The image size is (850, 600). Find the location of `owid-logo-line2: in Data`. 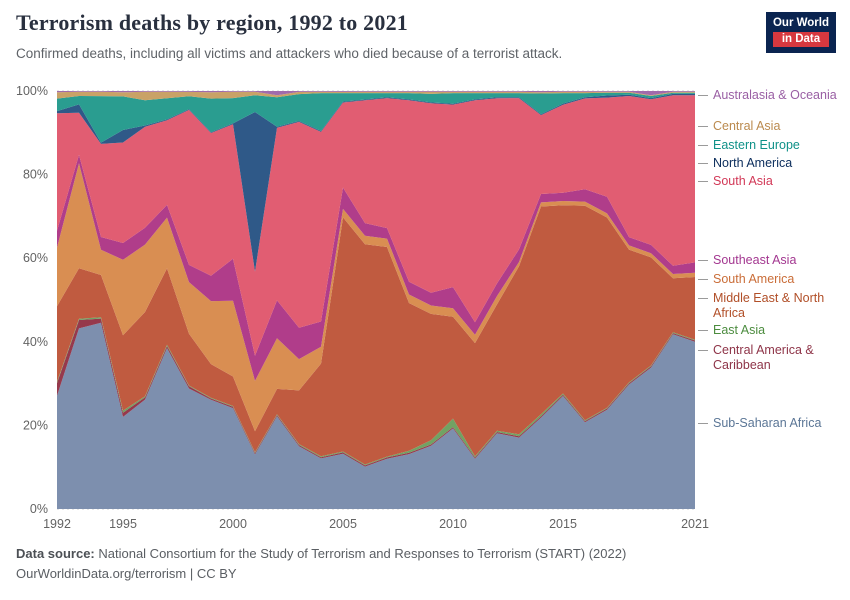

owid-logo-line2: in Data is located at coordinates (800, 39).